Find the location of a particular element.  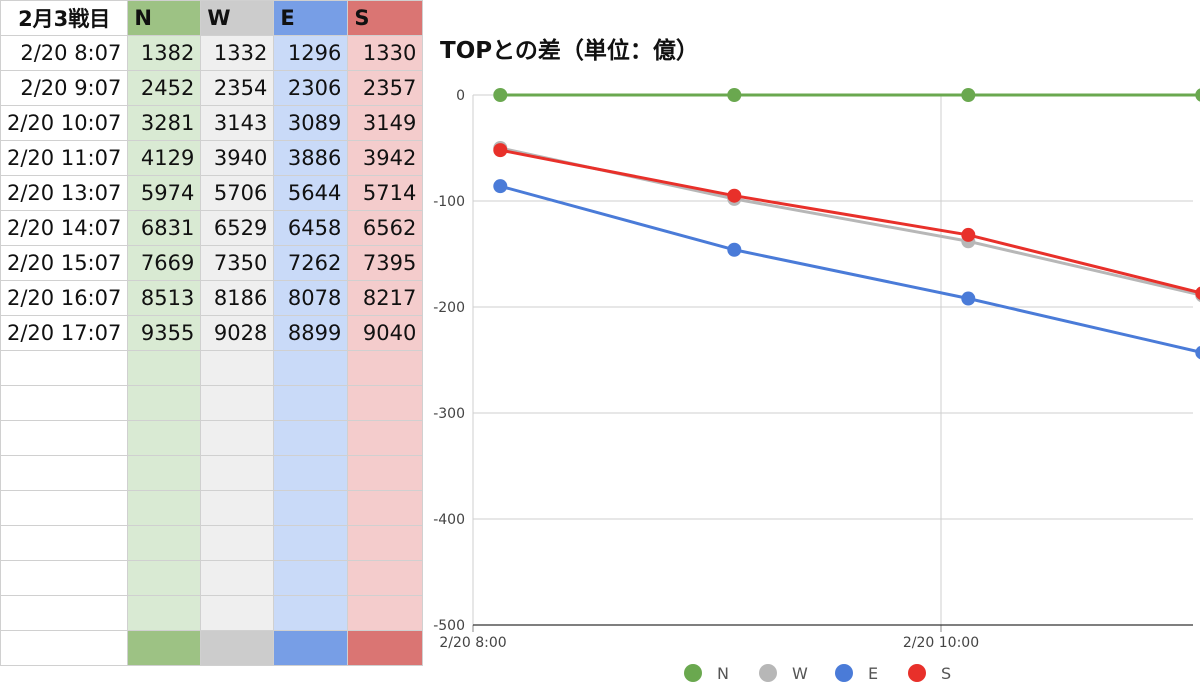

column-header-w: W is located at coordinates (237, 18).